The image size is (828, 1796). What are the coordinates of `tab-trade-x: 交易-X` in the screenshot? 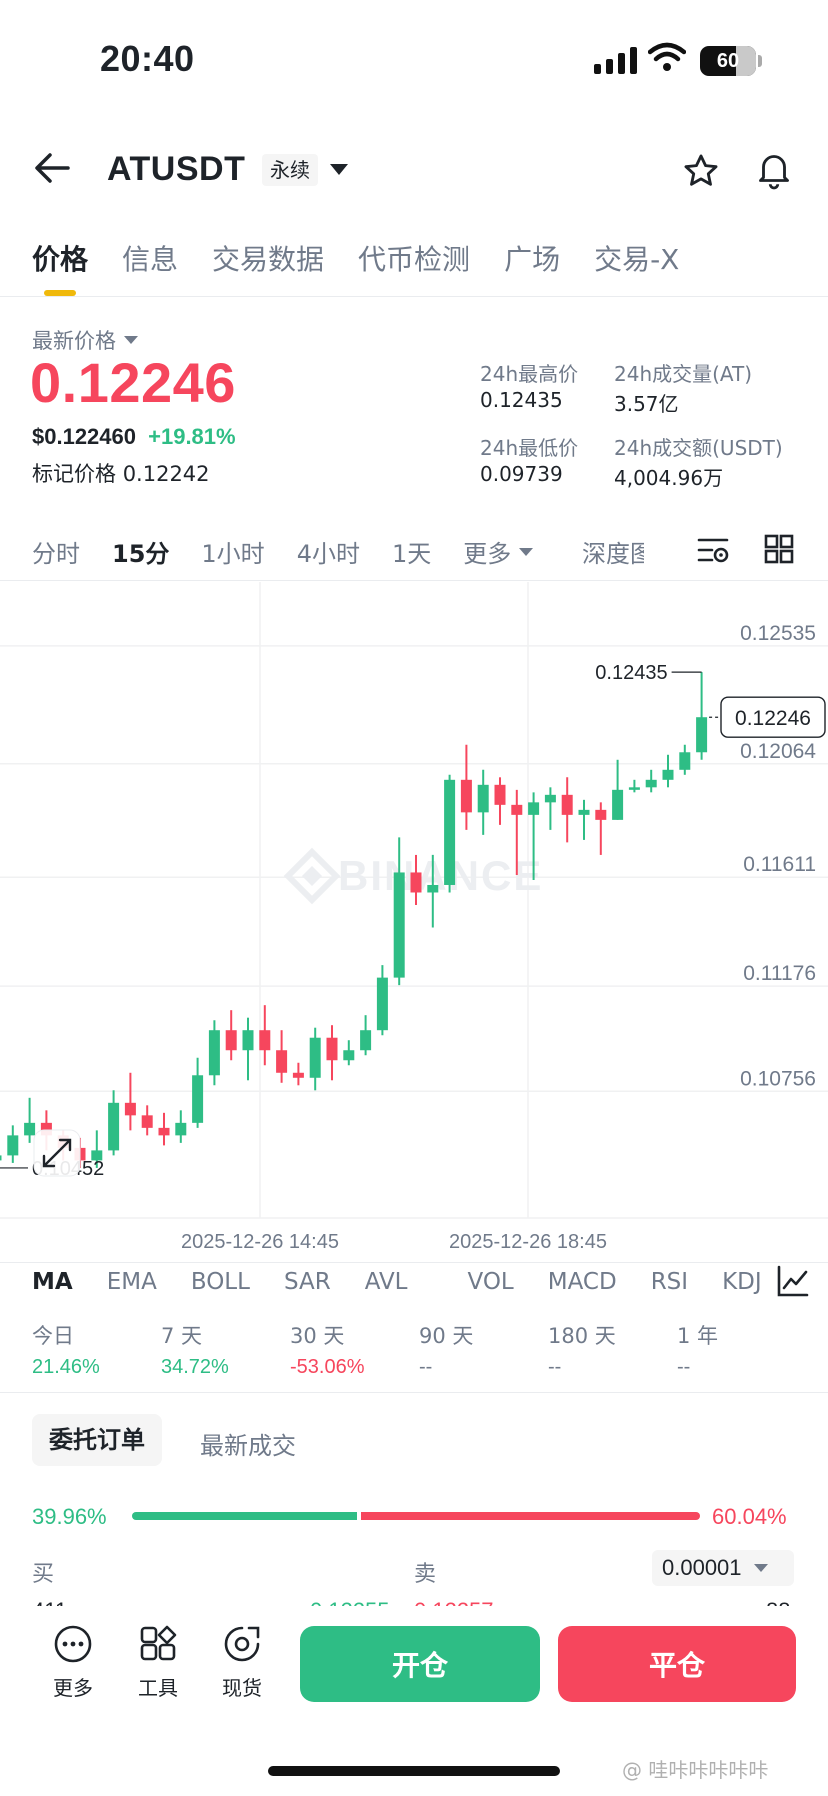 It's located at (637, 259).